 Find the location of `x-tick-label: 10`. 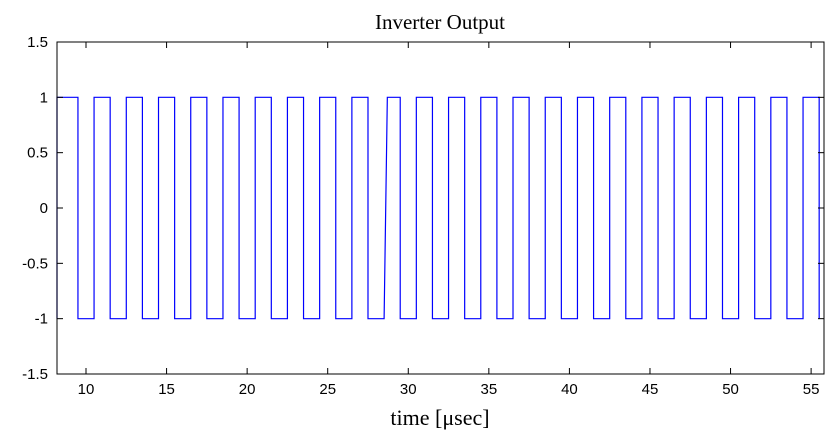

x-tick-label: 10 is located at coordinates (86, 389).